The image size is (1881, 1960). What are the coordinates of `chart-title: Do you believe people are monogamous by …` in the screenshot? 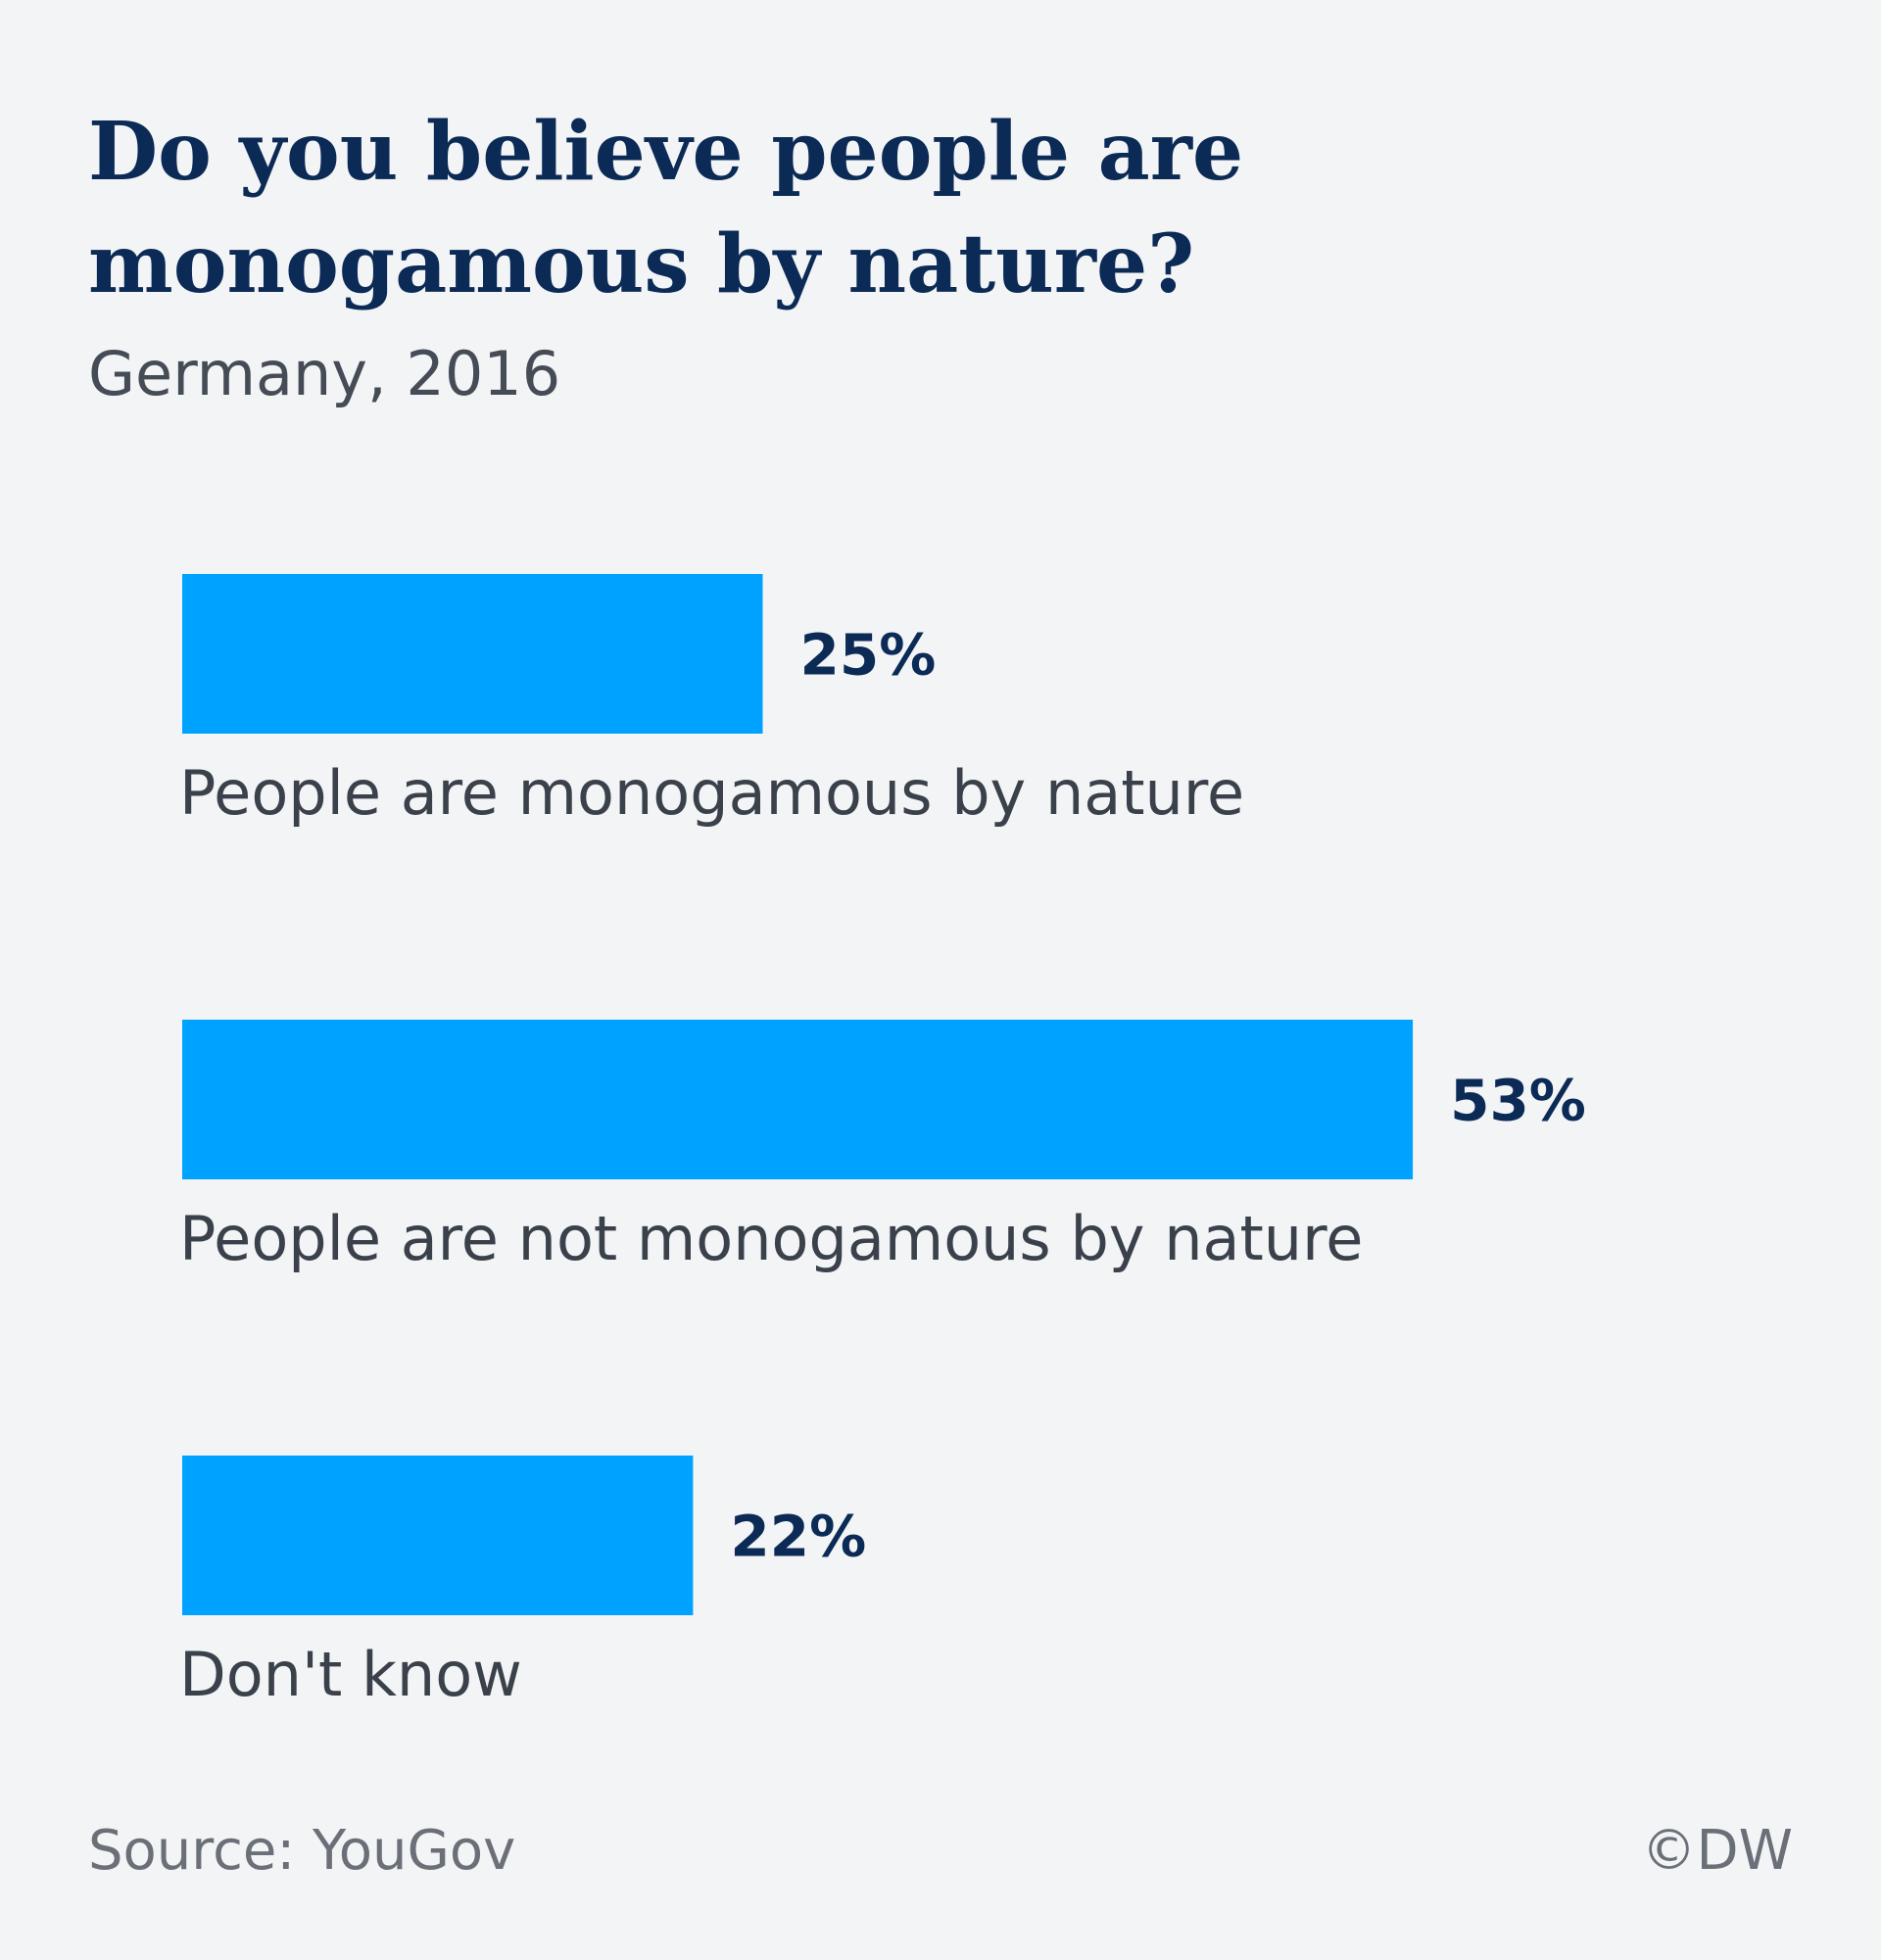 It's located at (666, 208).